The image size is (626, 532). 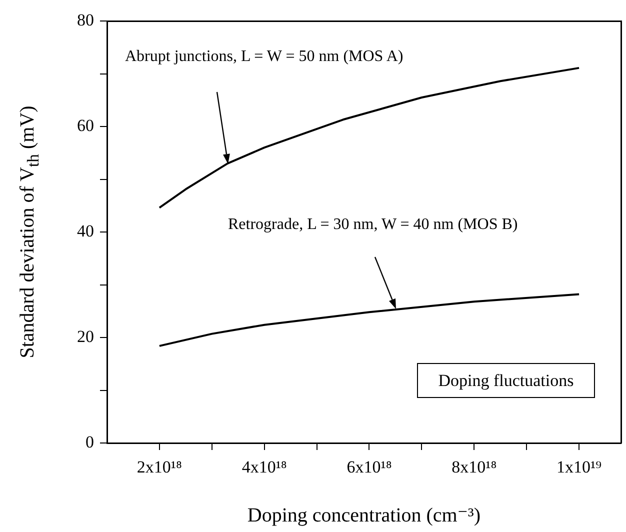 I want to click on x-tick-label: 8x10¹⁸, so click(x=474, y=467).